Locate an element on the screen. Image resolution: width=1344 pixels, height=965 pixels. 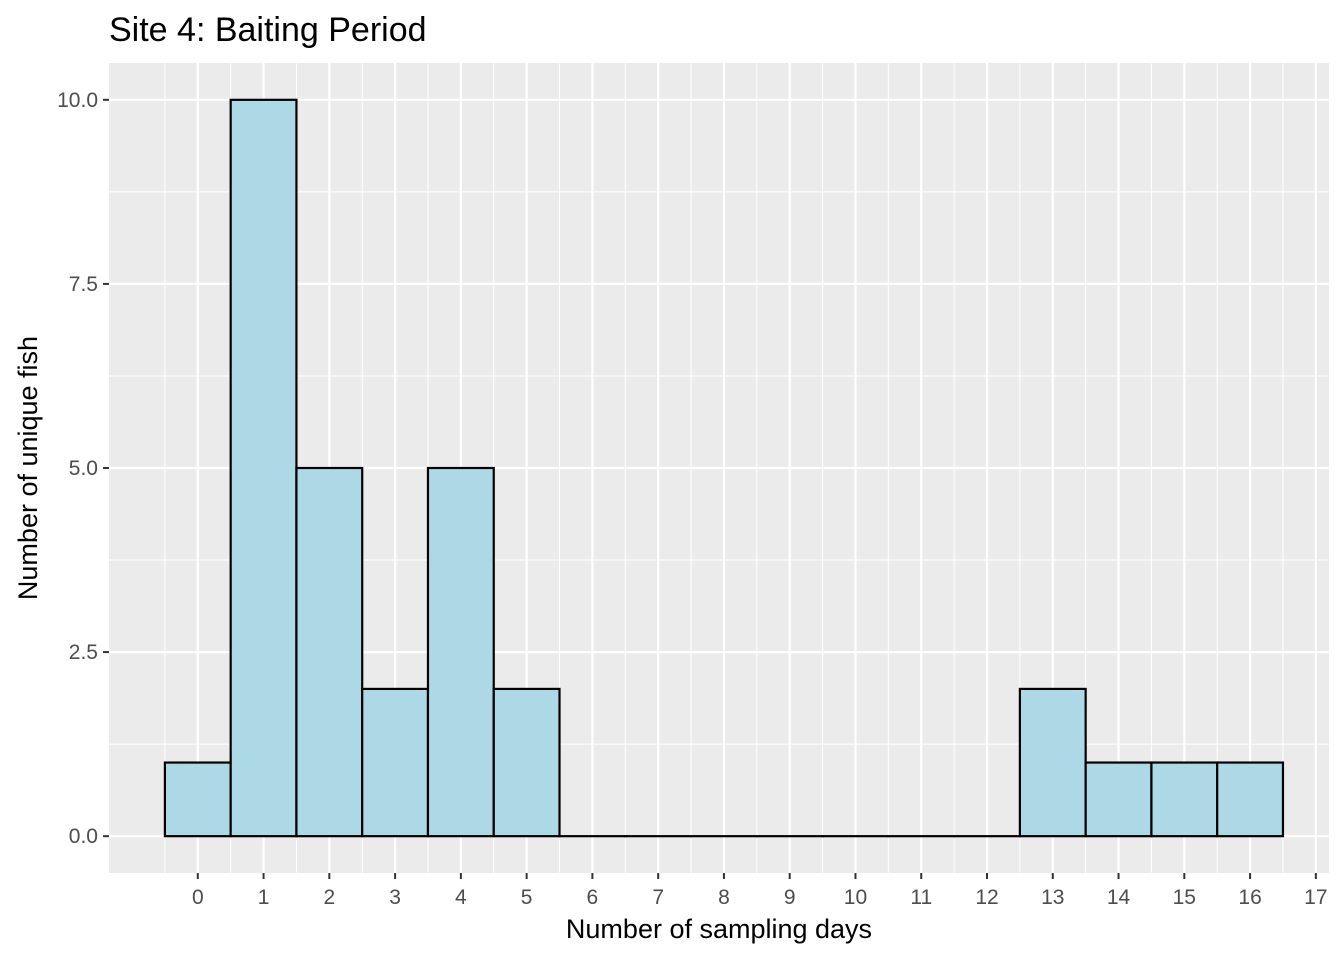
x-tick-label: 14 is located at coordinates (1119, 897).